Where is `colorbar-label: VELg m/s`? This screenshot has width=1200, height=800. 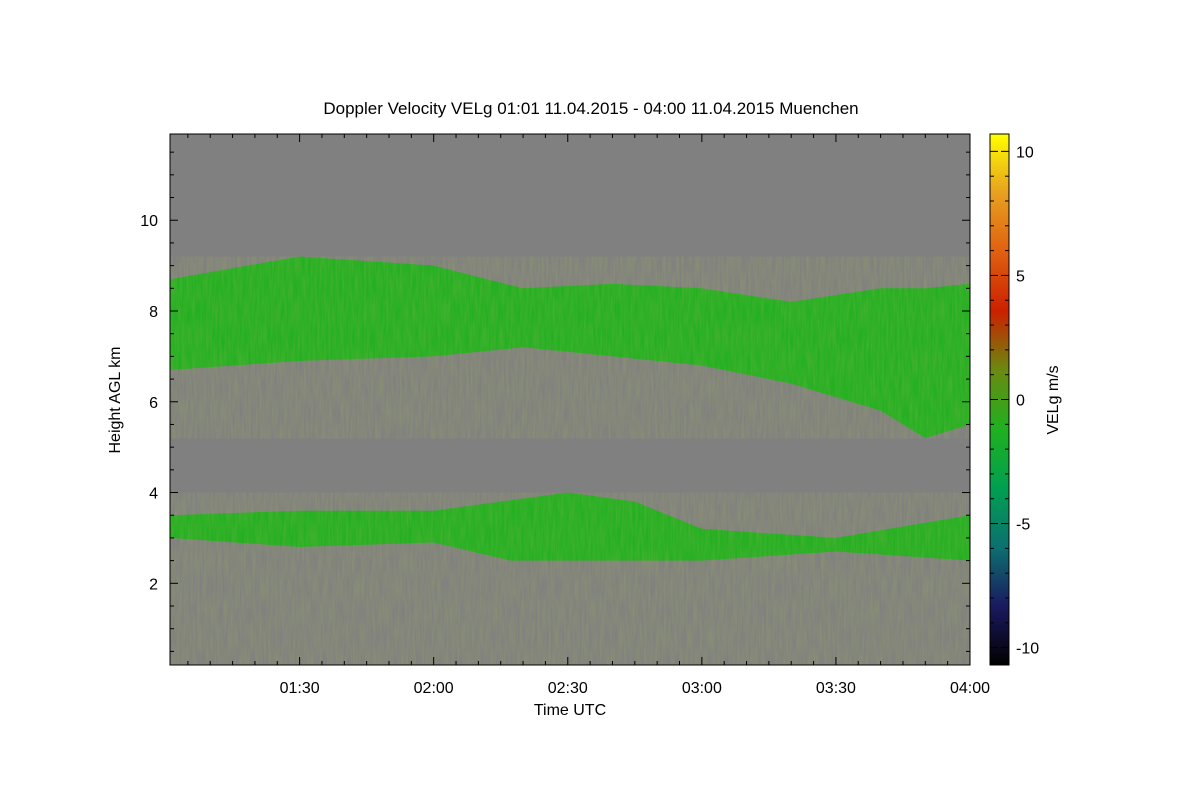
colorbar-label: VELg m/s is located at coordinates (1053, 399).